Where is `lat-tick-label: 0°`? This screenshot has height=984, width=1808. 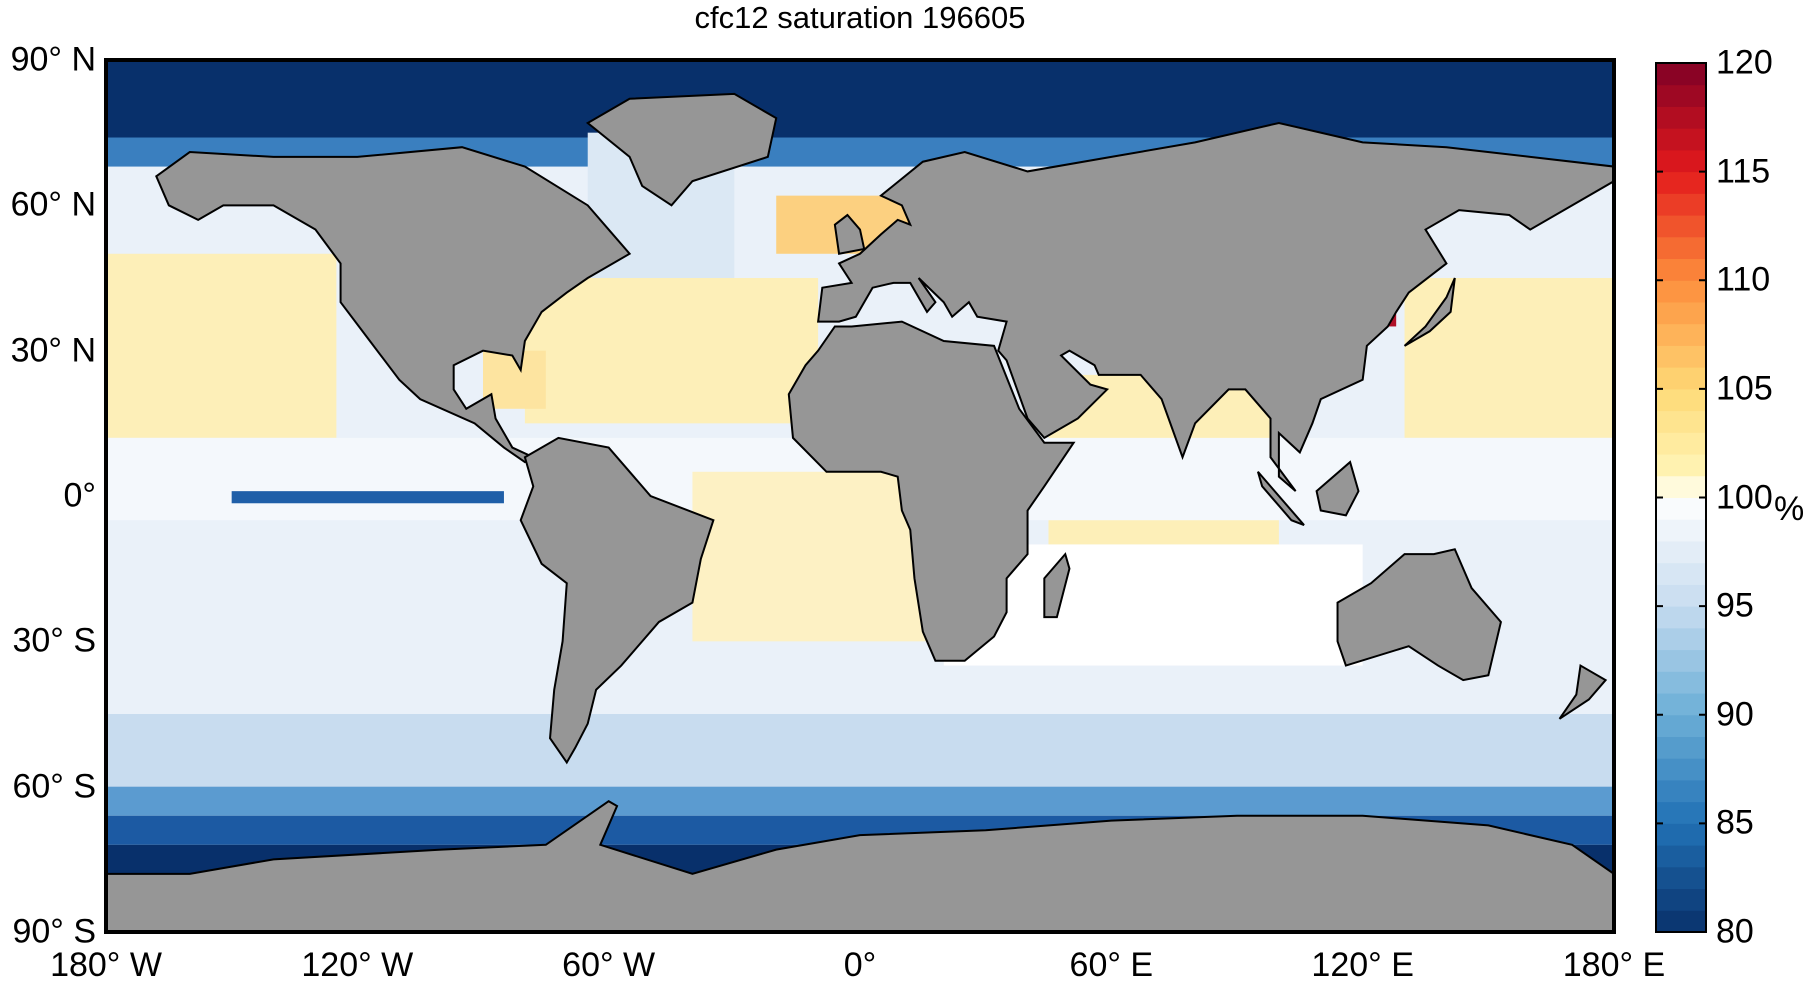 lat-tick-label: 0° is located at coordinates (79, 495).